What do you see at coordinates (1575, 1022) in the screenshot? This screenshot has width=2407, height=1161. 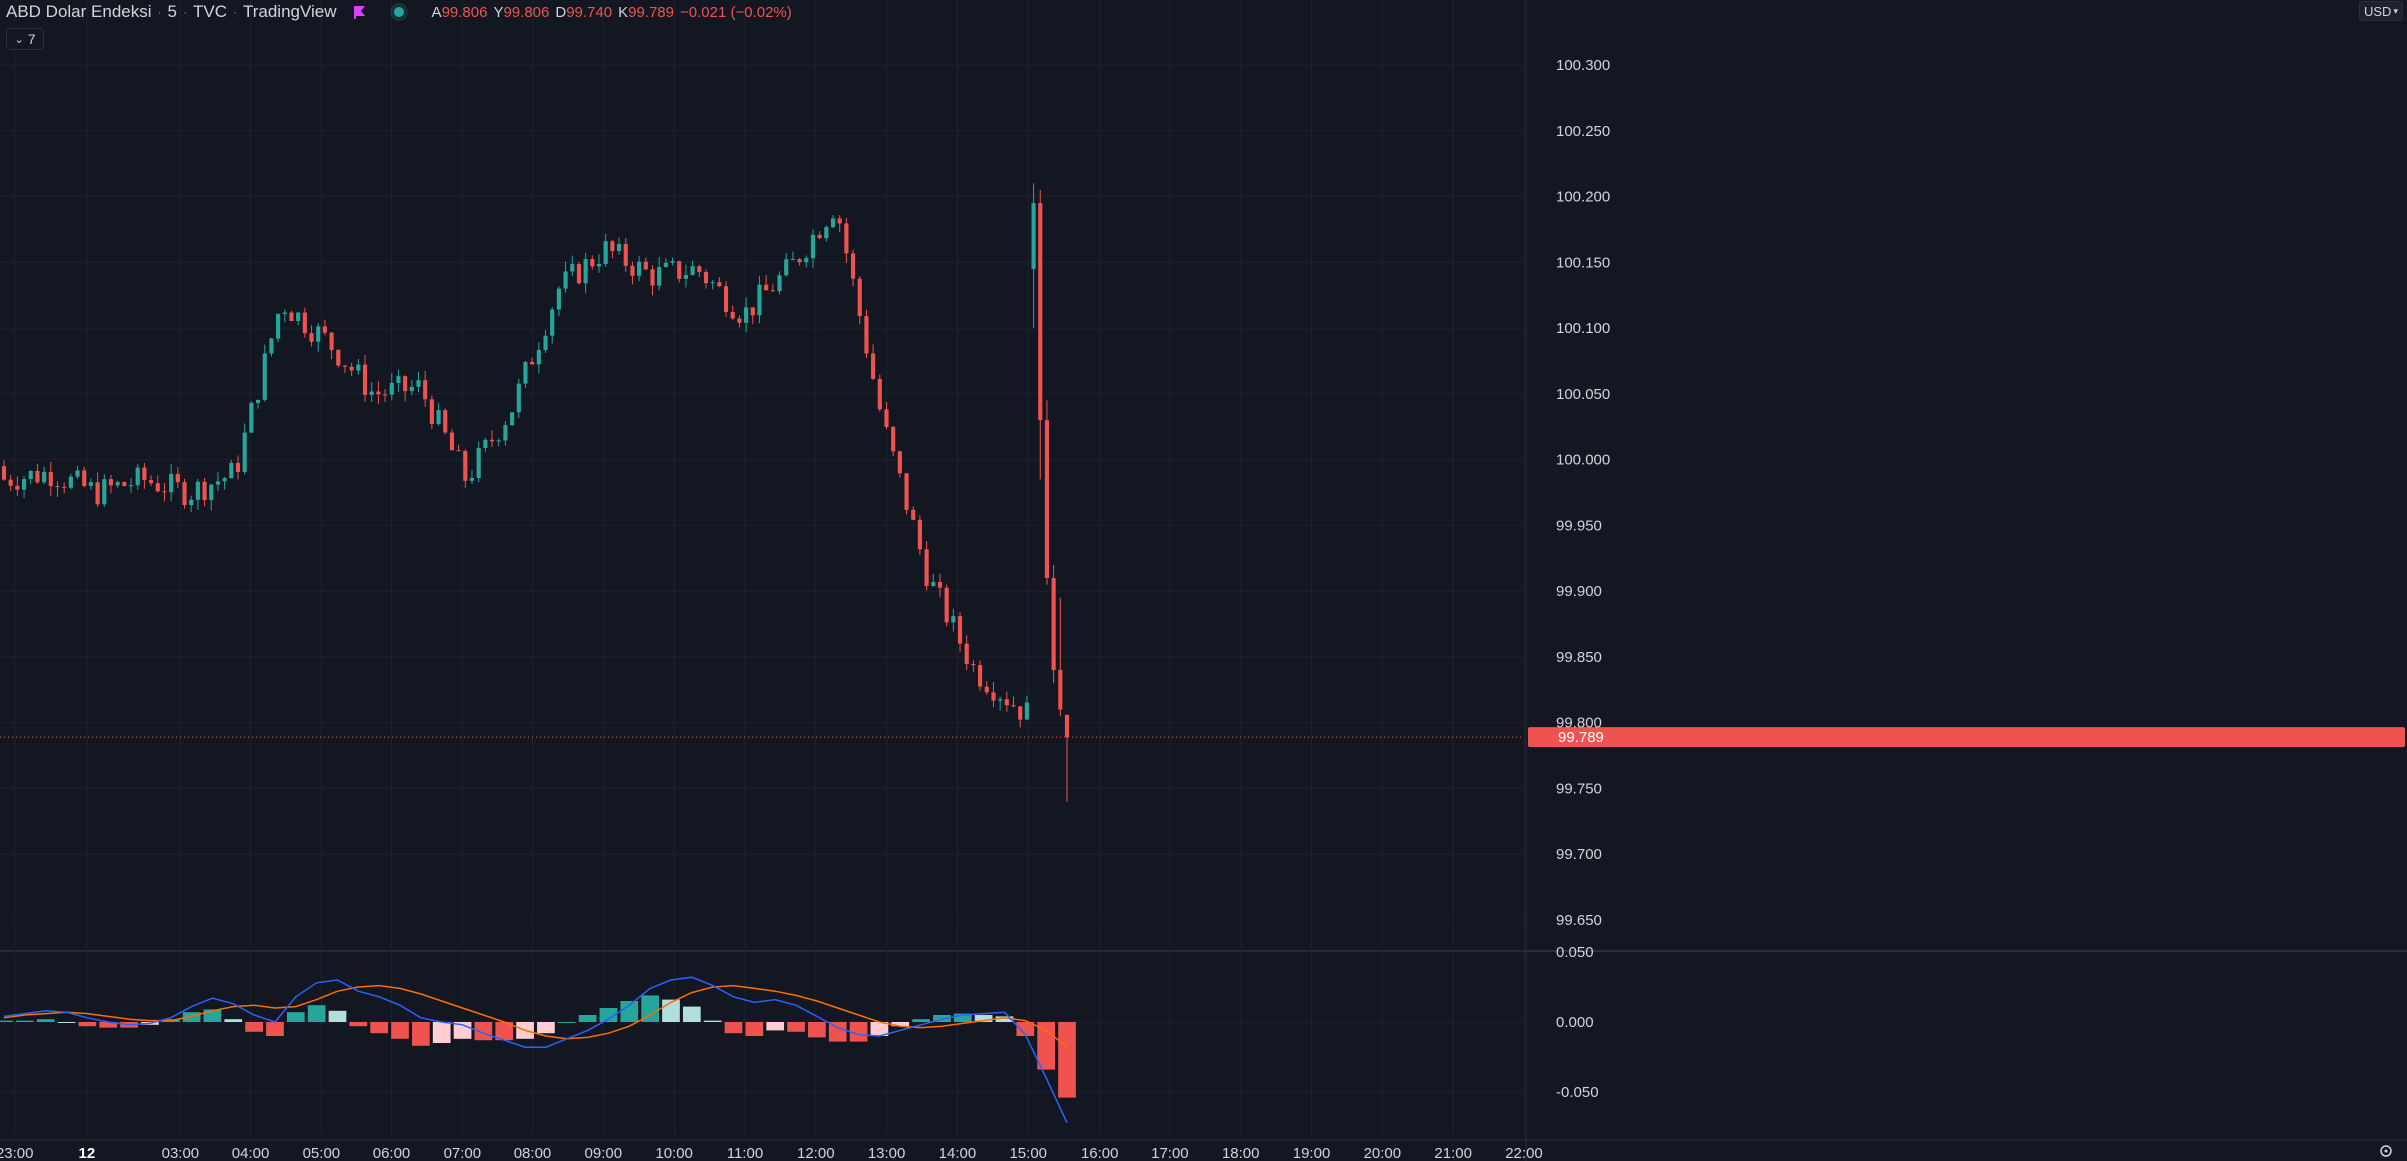 I see `macd-tick-label: 0.000` at bounding box center [1575, 1022].